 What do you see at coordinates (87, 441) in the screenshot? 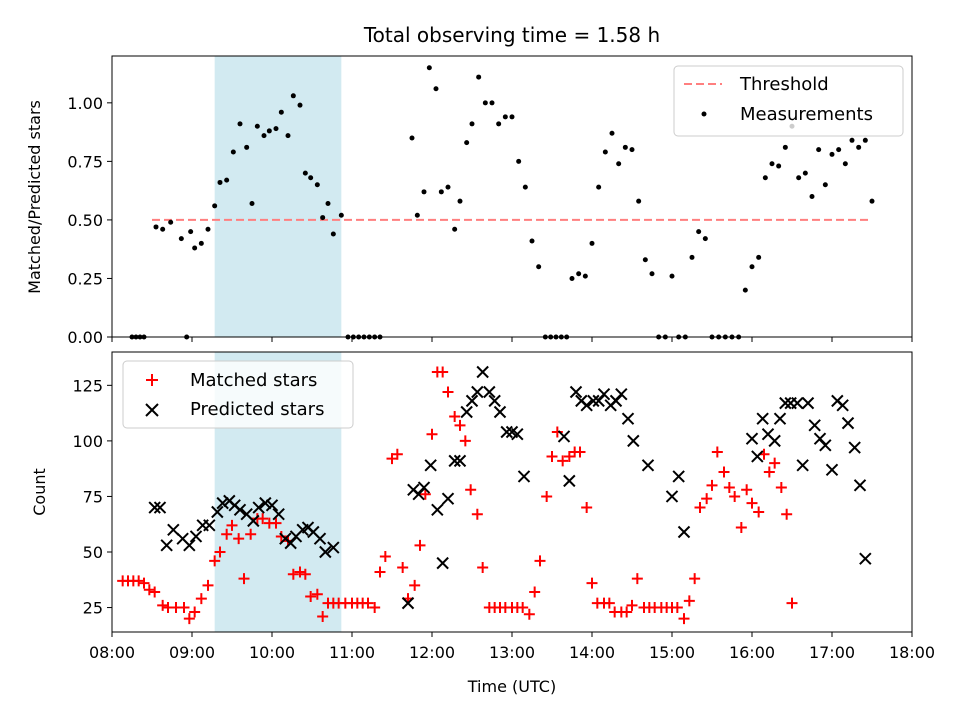
I see `bottom-y-tick-label: 100` at bounding box center [87, 441].